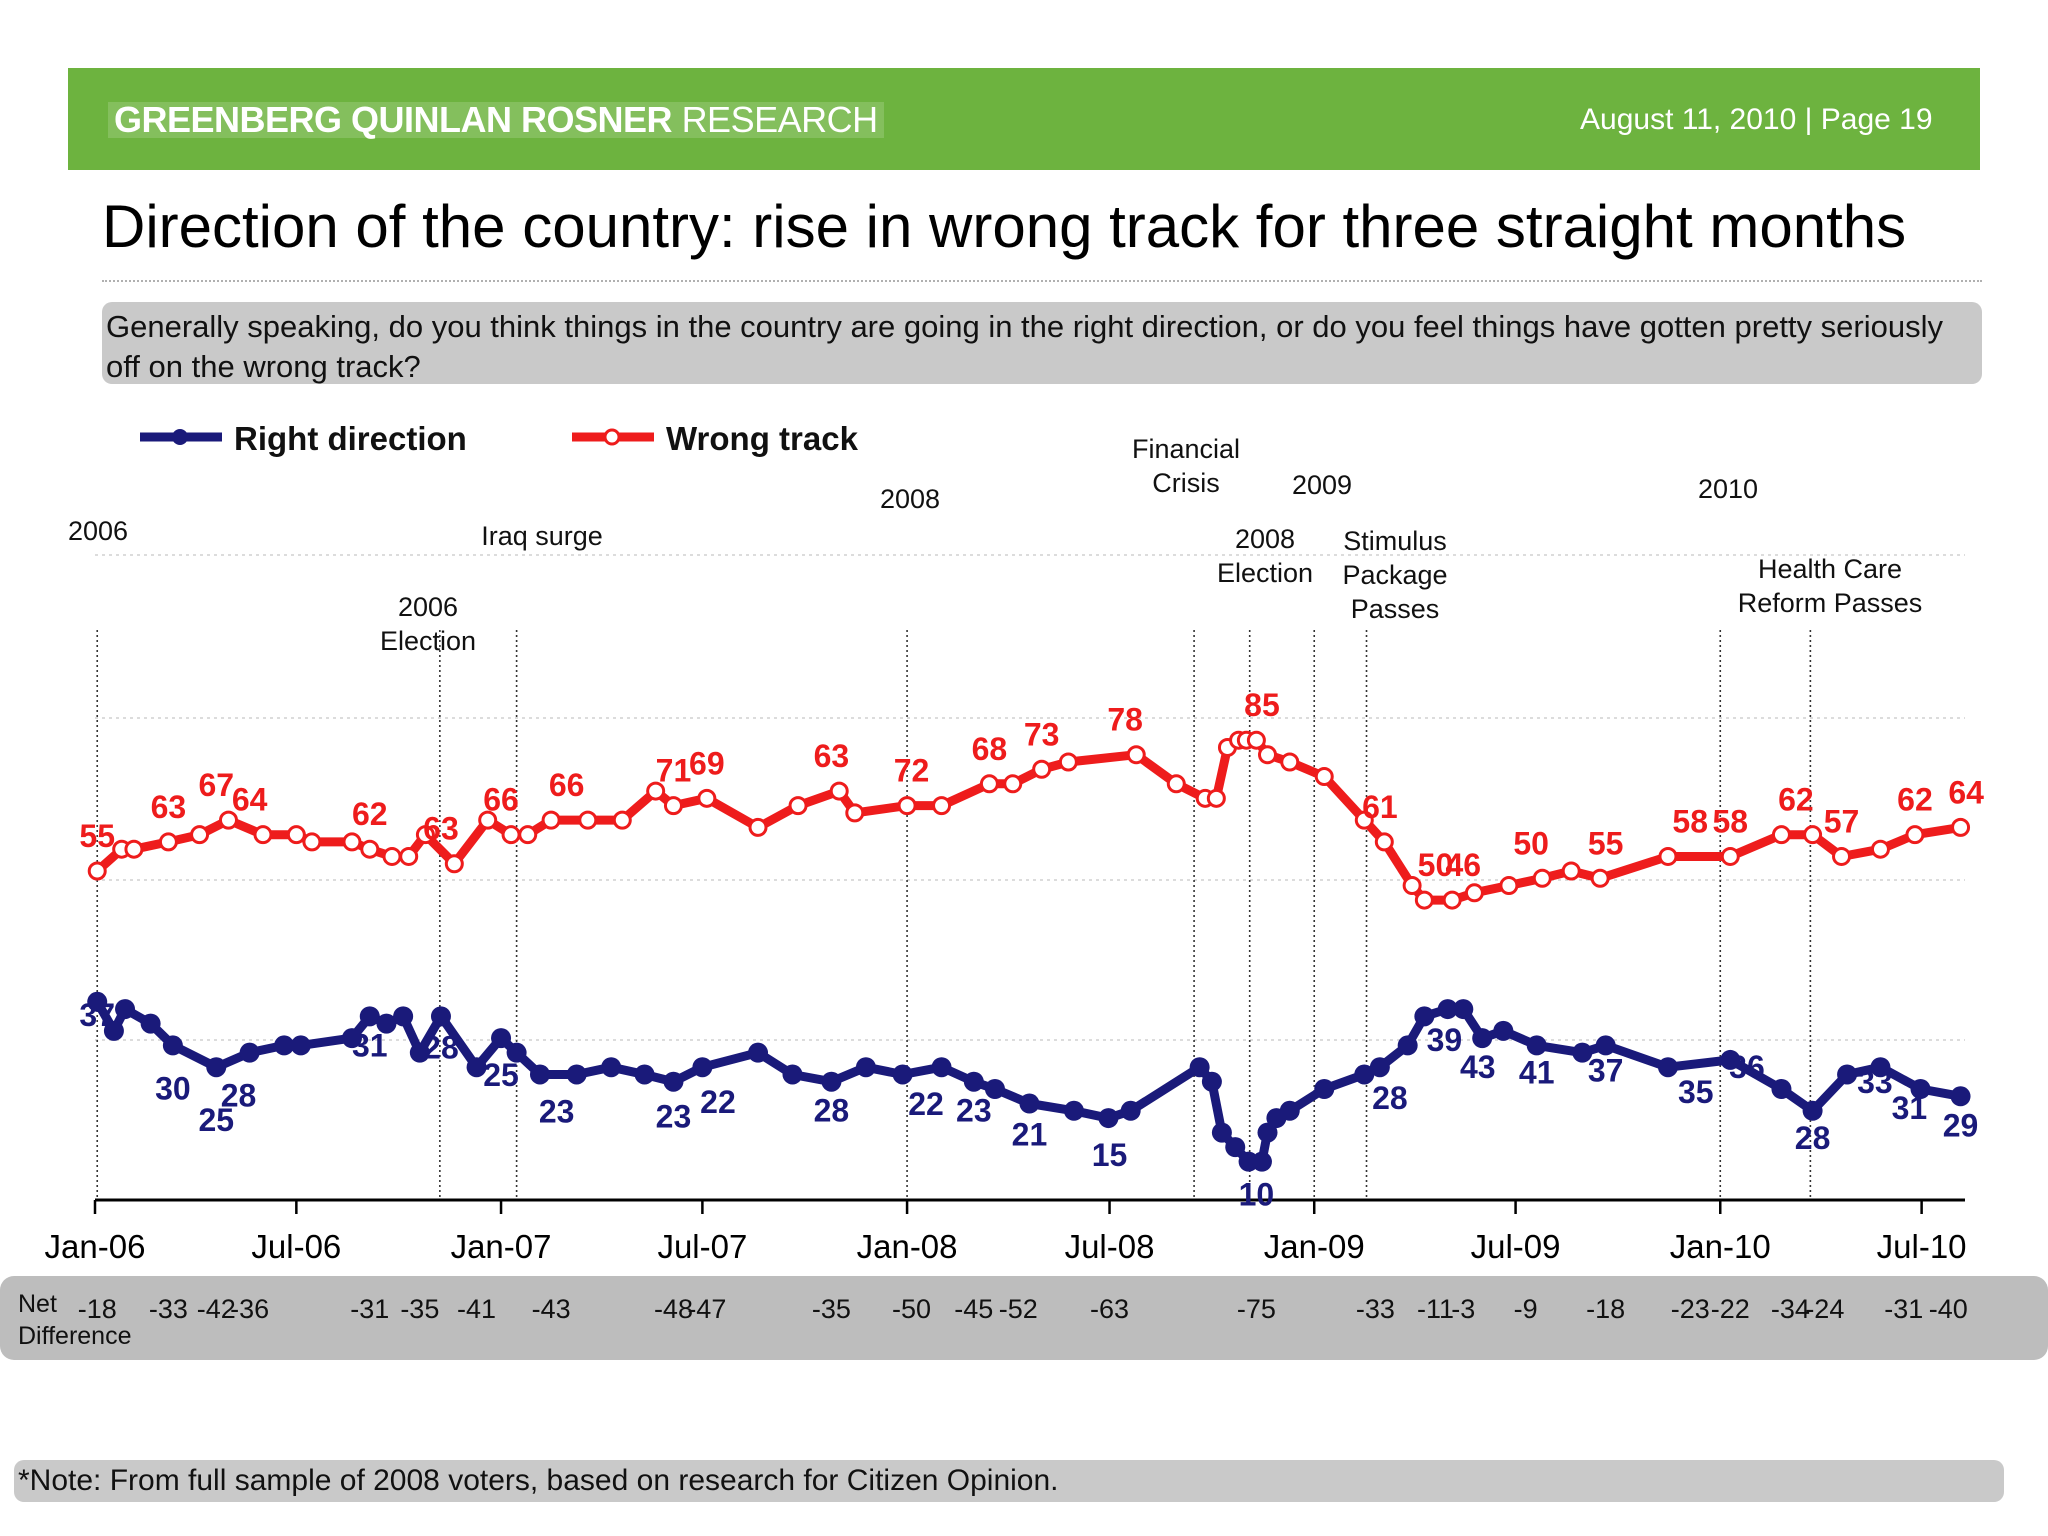 This screenshot has width=2048, height=1536. I want to click on x-tick-label-1: Jul-06, so click(296, 1246).